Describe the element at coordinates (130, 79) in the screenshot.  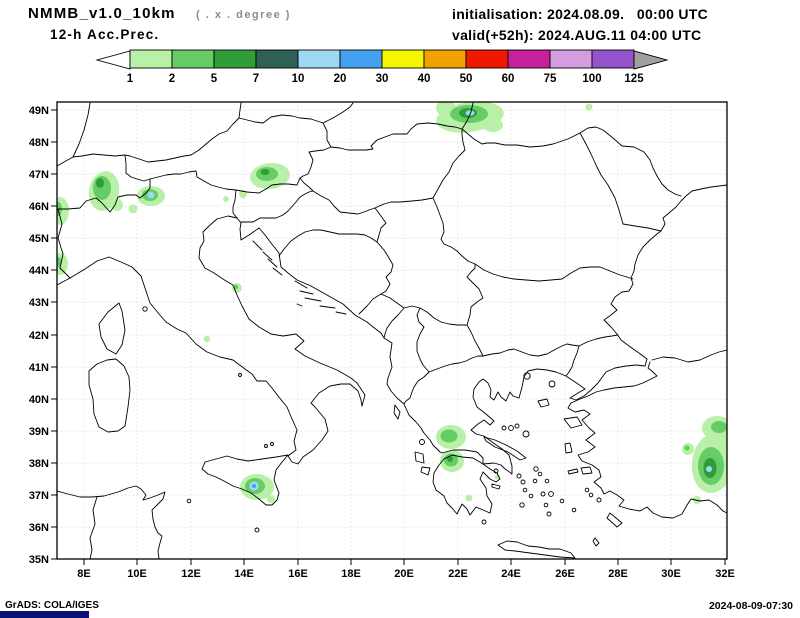
I see `cbar-label-1: 1` at that location.